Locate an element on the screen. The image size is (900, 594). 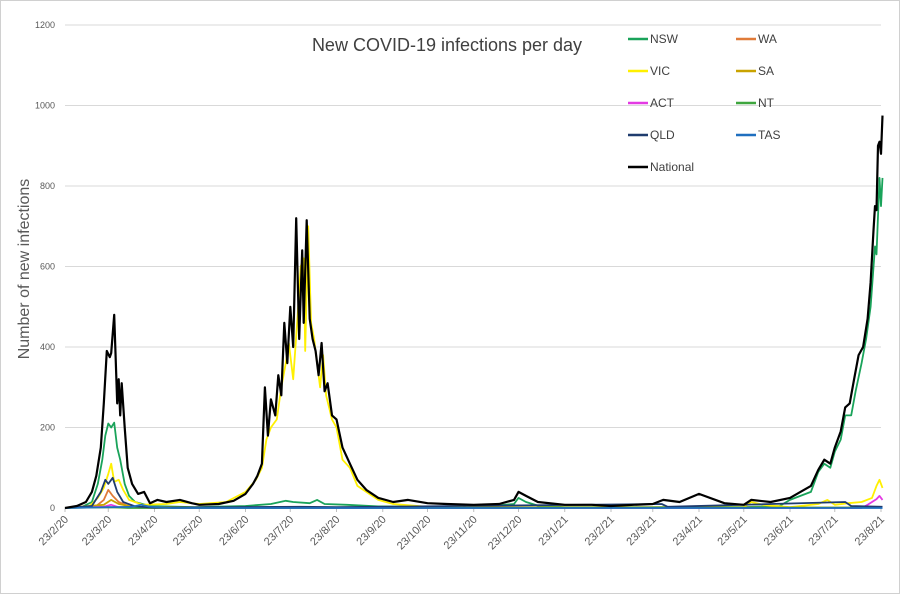
x-tick-label: 23/3/20 is located at coordinates (97, 531).